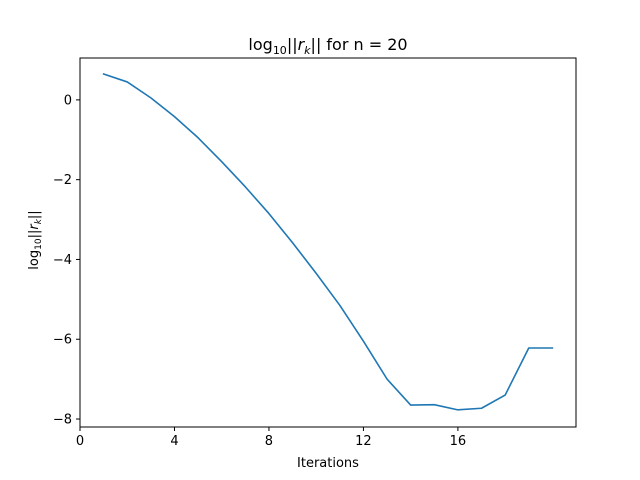  Describe the element at coordinates (364, 44) in the screenshot. I see `title-suffix: for n = 20` at that location.